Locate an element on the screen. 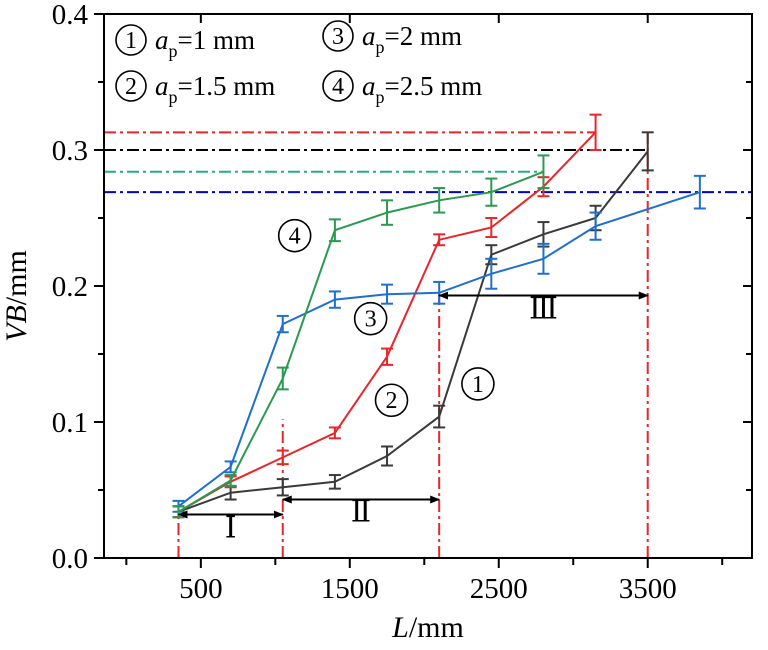 The height and width of the screenshot is (650, 768). legend-label-2: ap=1.5 mm is located at coordinates (215, 89).